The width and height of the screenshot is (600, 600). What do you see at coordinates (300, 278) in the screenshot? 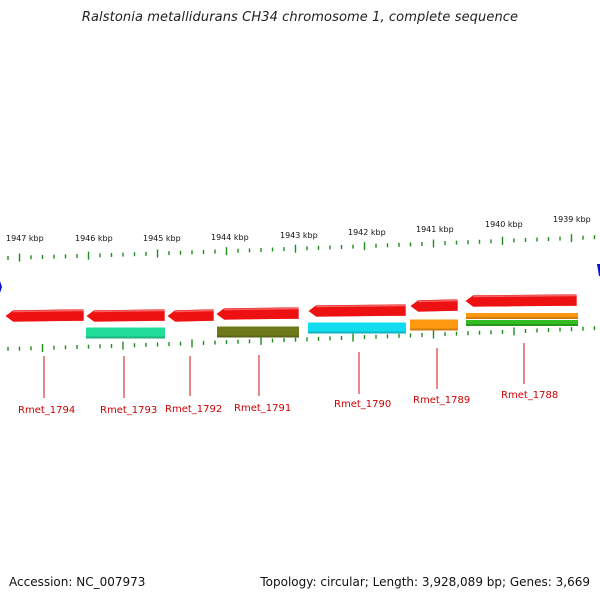
I see `strand-markers` at bounding box center [300, 278].